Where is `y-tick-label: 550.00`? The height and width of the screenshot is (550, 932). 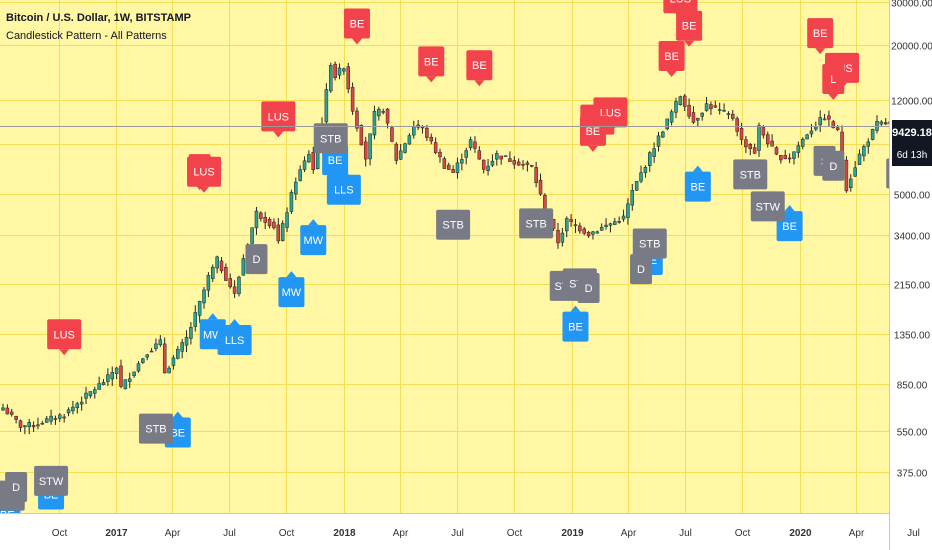 y-tick-label: 550.00 is located at coordinates (912, 433).